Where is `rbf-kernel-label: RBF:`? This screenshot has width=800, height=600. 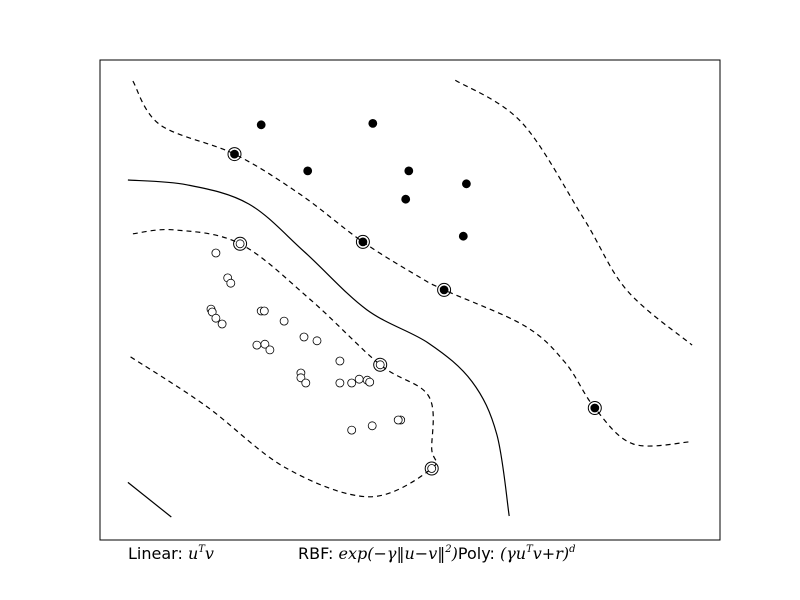 rbf-kernel-label: RBF: is located at coordinates (316, 553).